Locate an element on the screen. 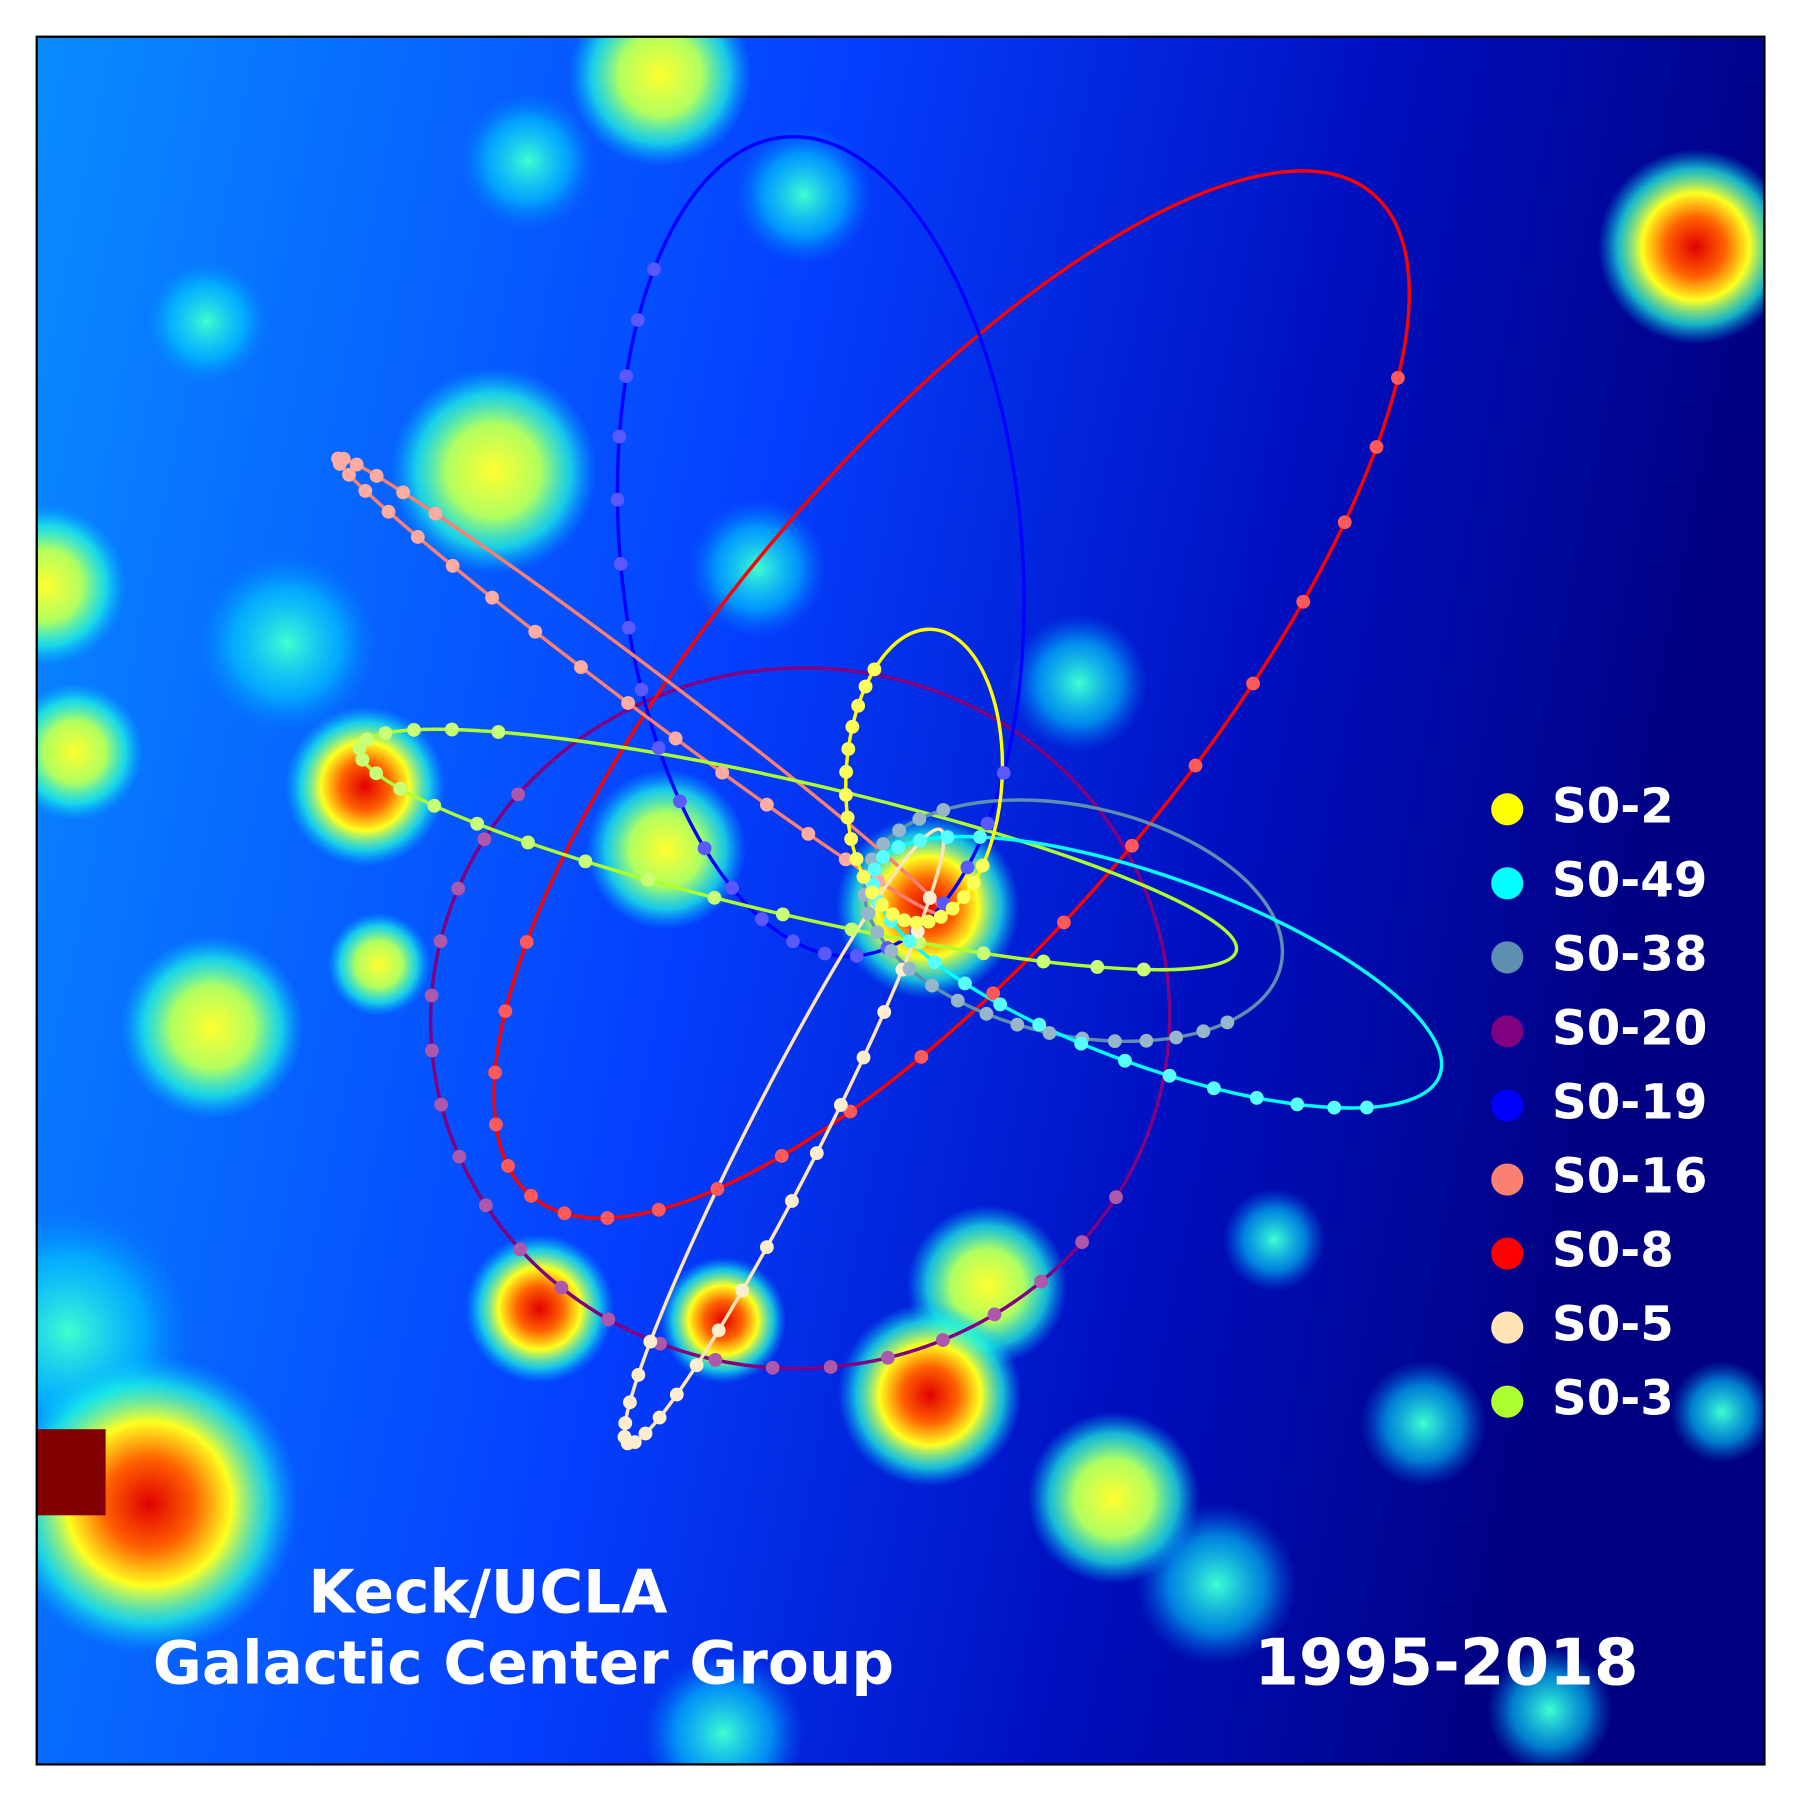 This screenshot has height=1800, width=1800. legend-label: S0-16 is located at coordinates (1629, 1177).